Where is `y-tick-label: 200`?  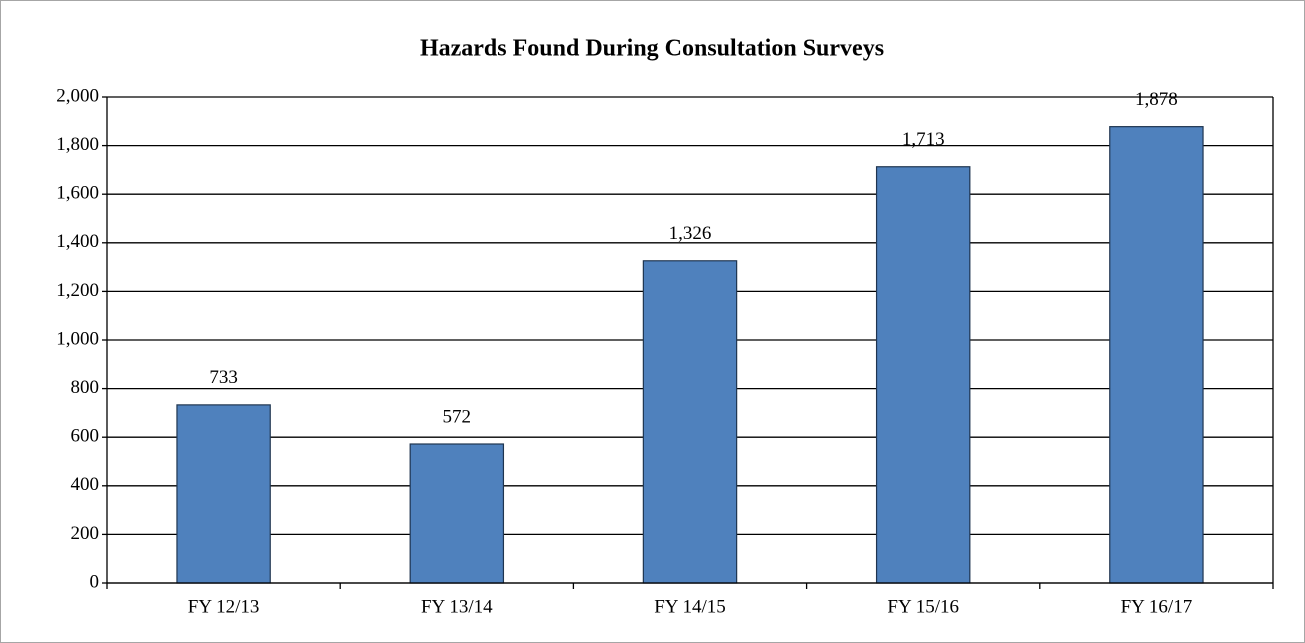
y-tick-label: 200 is located at coordinates (85, 533).